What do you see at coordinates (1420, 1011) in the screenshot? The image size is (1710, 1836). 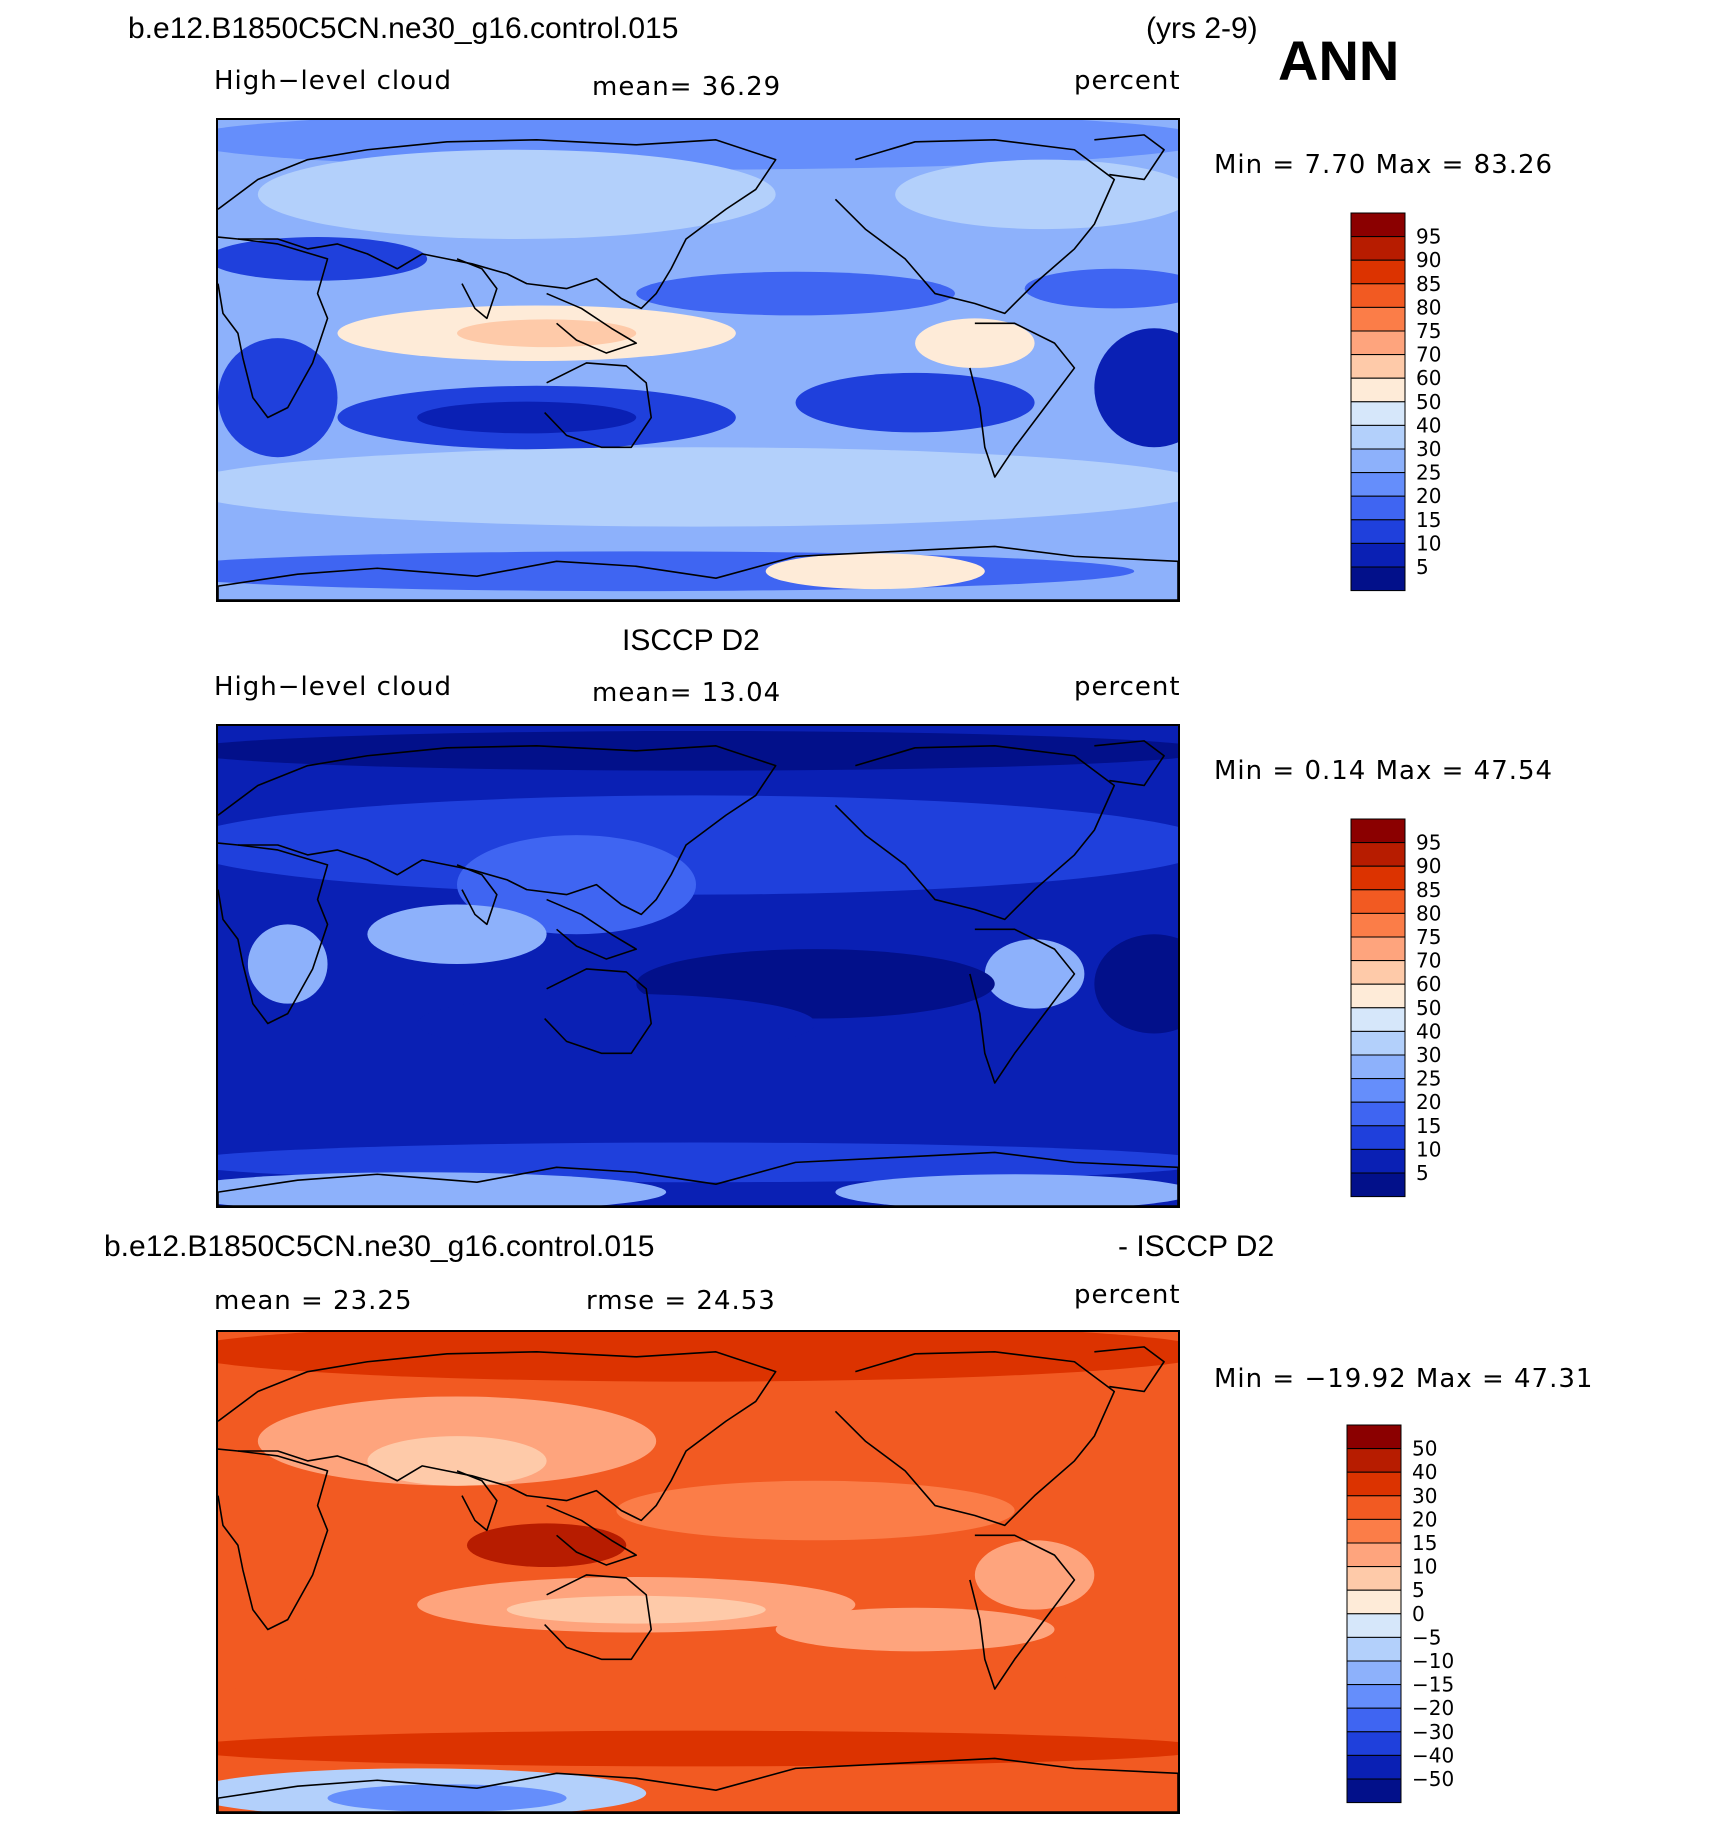 I see `colorbar-isccp: 95 90 85 80 75 70 60 50 40 30 25 20 15 10 5` at bounding box center [1420, 1011].